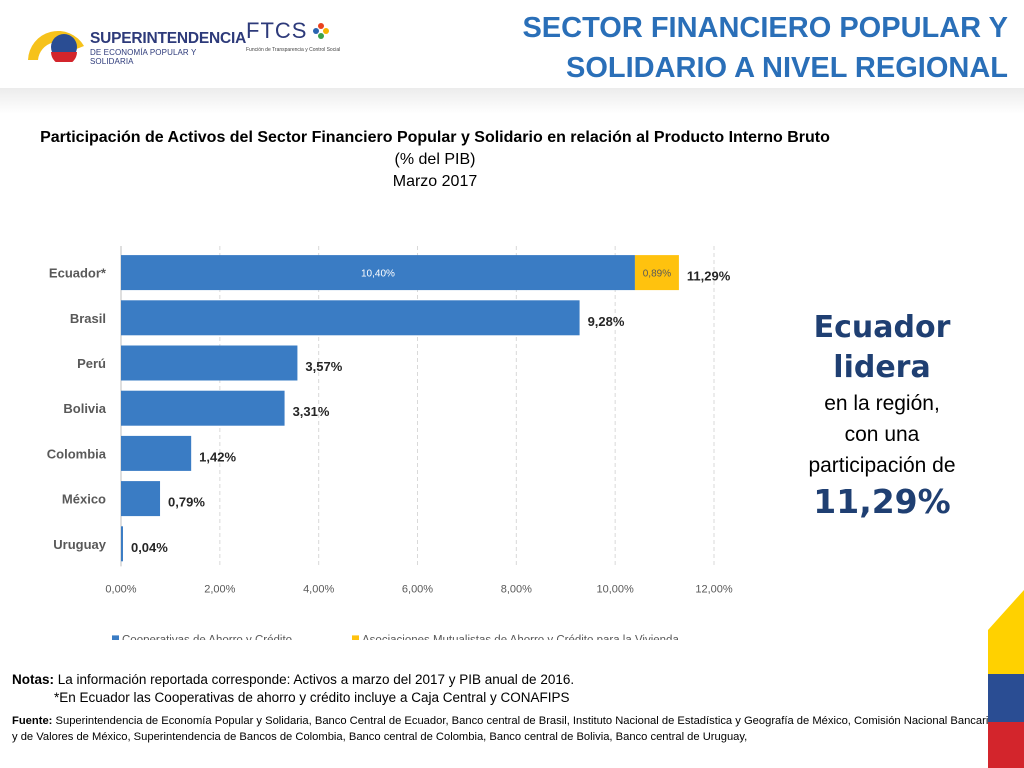  What do you see at coordinates (516, 589) in the screenshot?
I see `x-tick-label: 8,00%` at bounding box center [516, 589].